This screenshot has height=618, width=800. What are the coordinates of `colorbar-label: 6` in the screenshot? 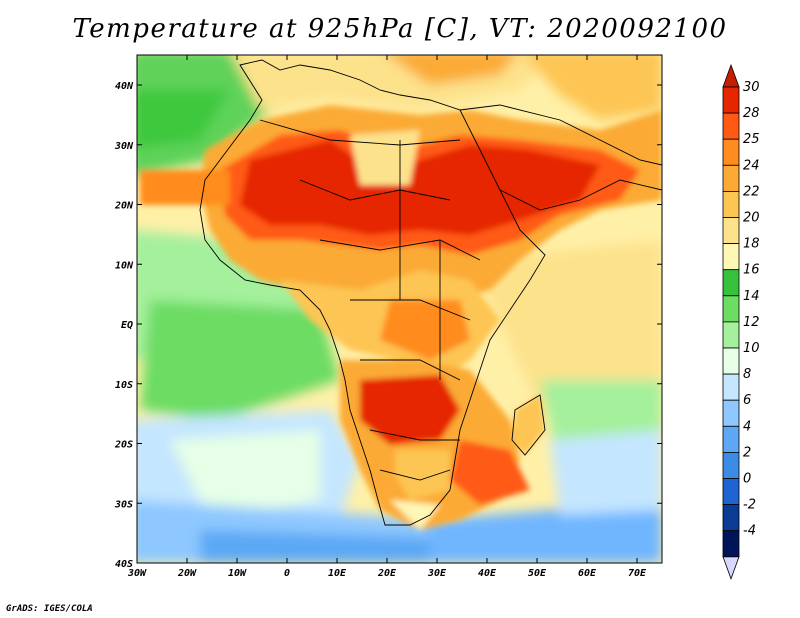 It's located at (747, 400).